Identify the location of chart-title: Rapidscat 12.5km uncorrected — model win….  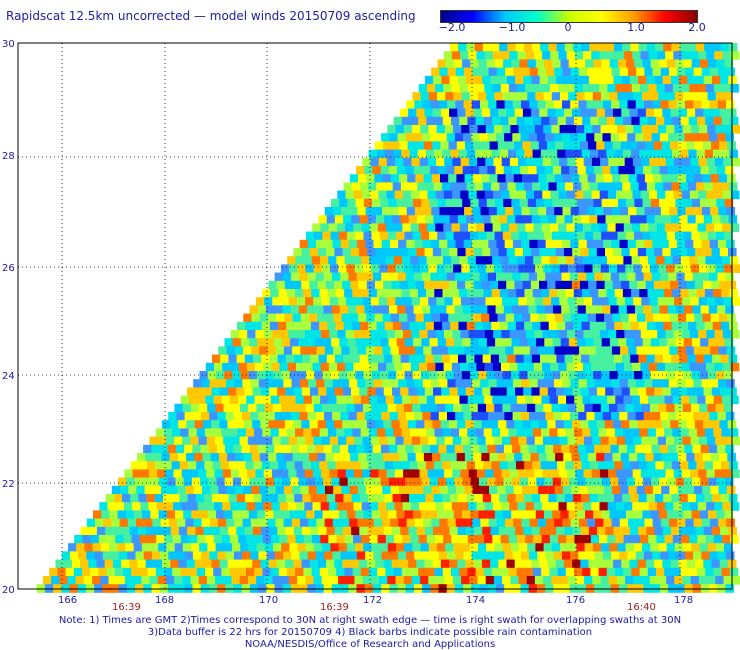
(211, 16).